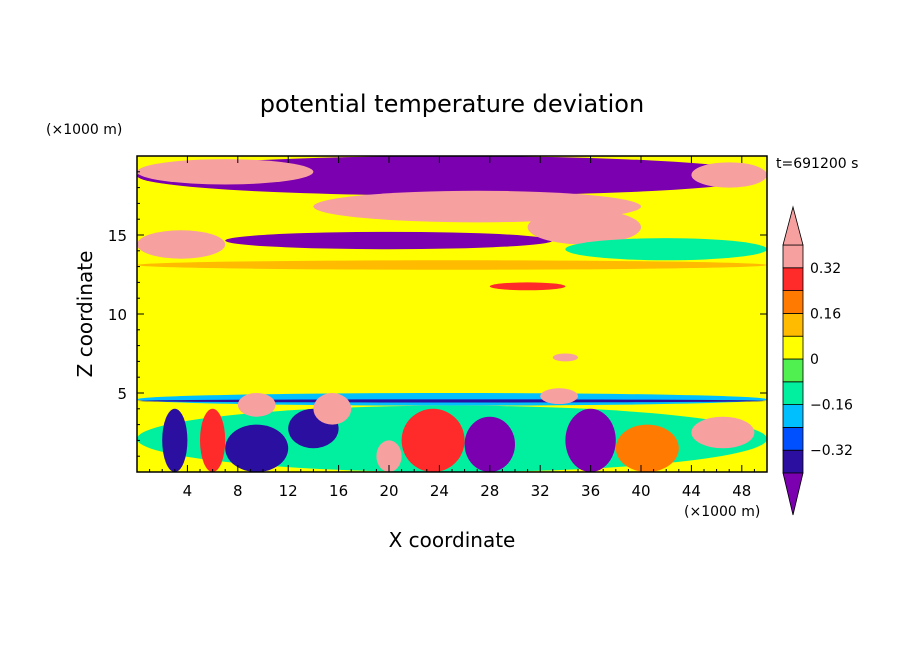 The width and height of the screenshot is (904, 658). I want to click on x-tick-label: 16, so click(338, 491).